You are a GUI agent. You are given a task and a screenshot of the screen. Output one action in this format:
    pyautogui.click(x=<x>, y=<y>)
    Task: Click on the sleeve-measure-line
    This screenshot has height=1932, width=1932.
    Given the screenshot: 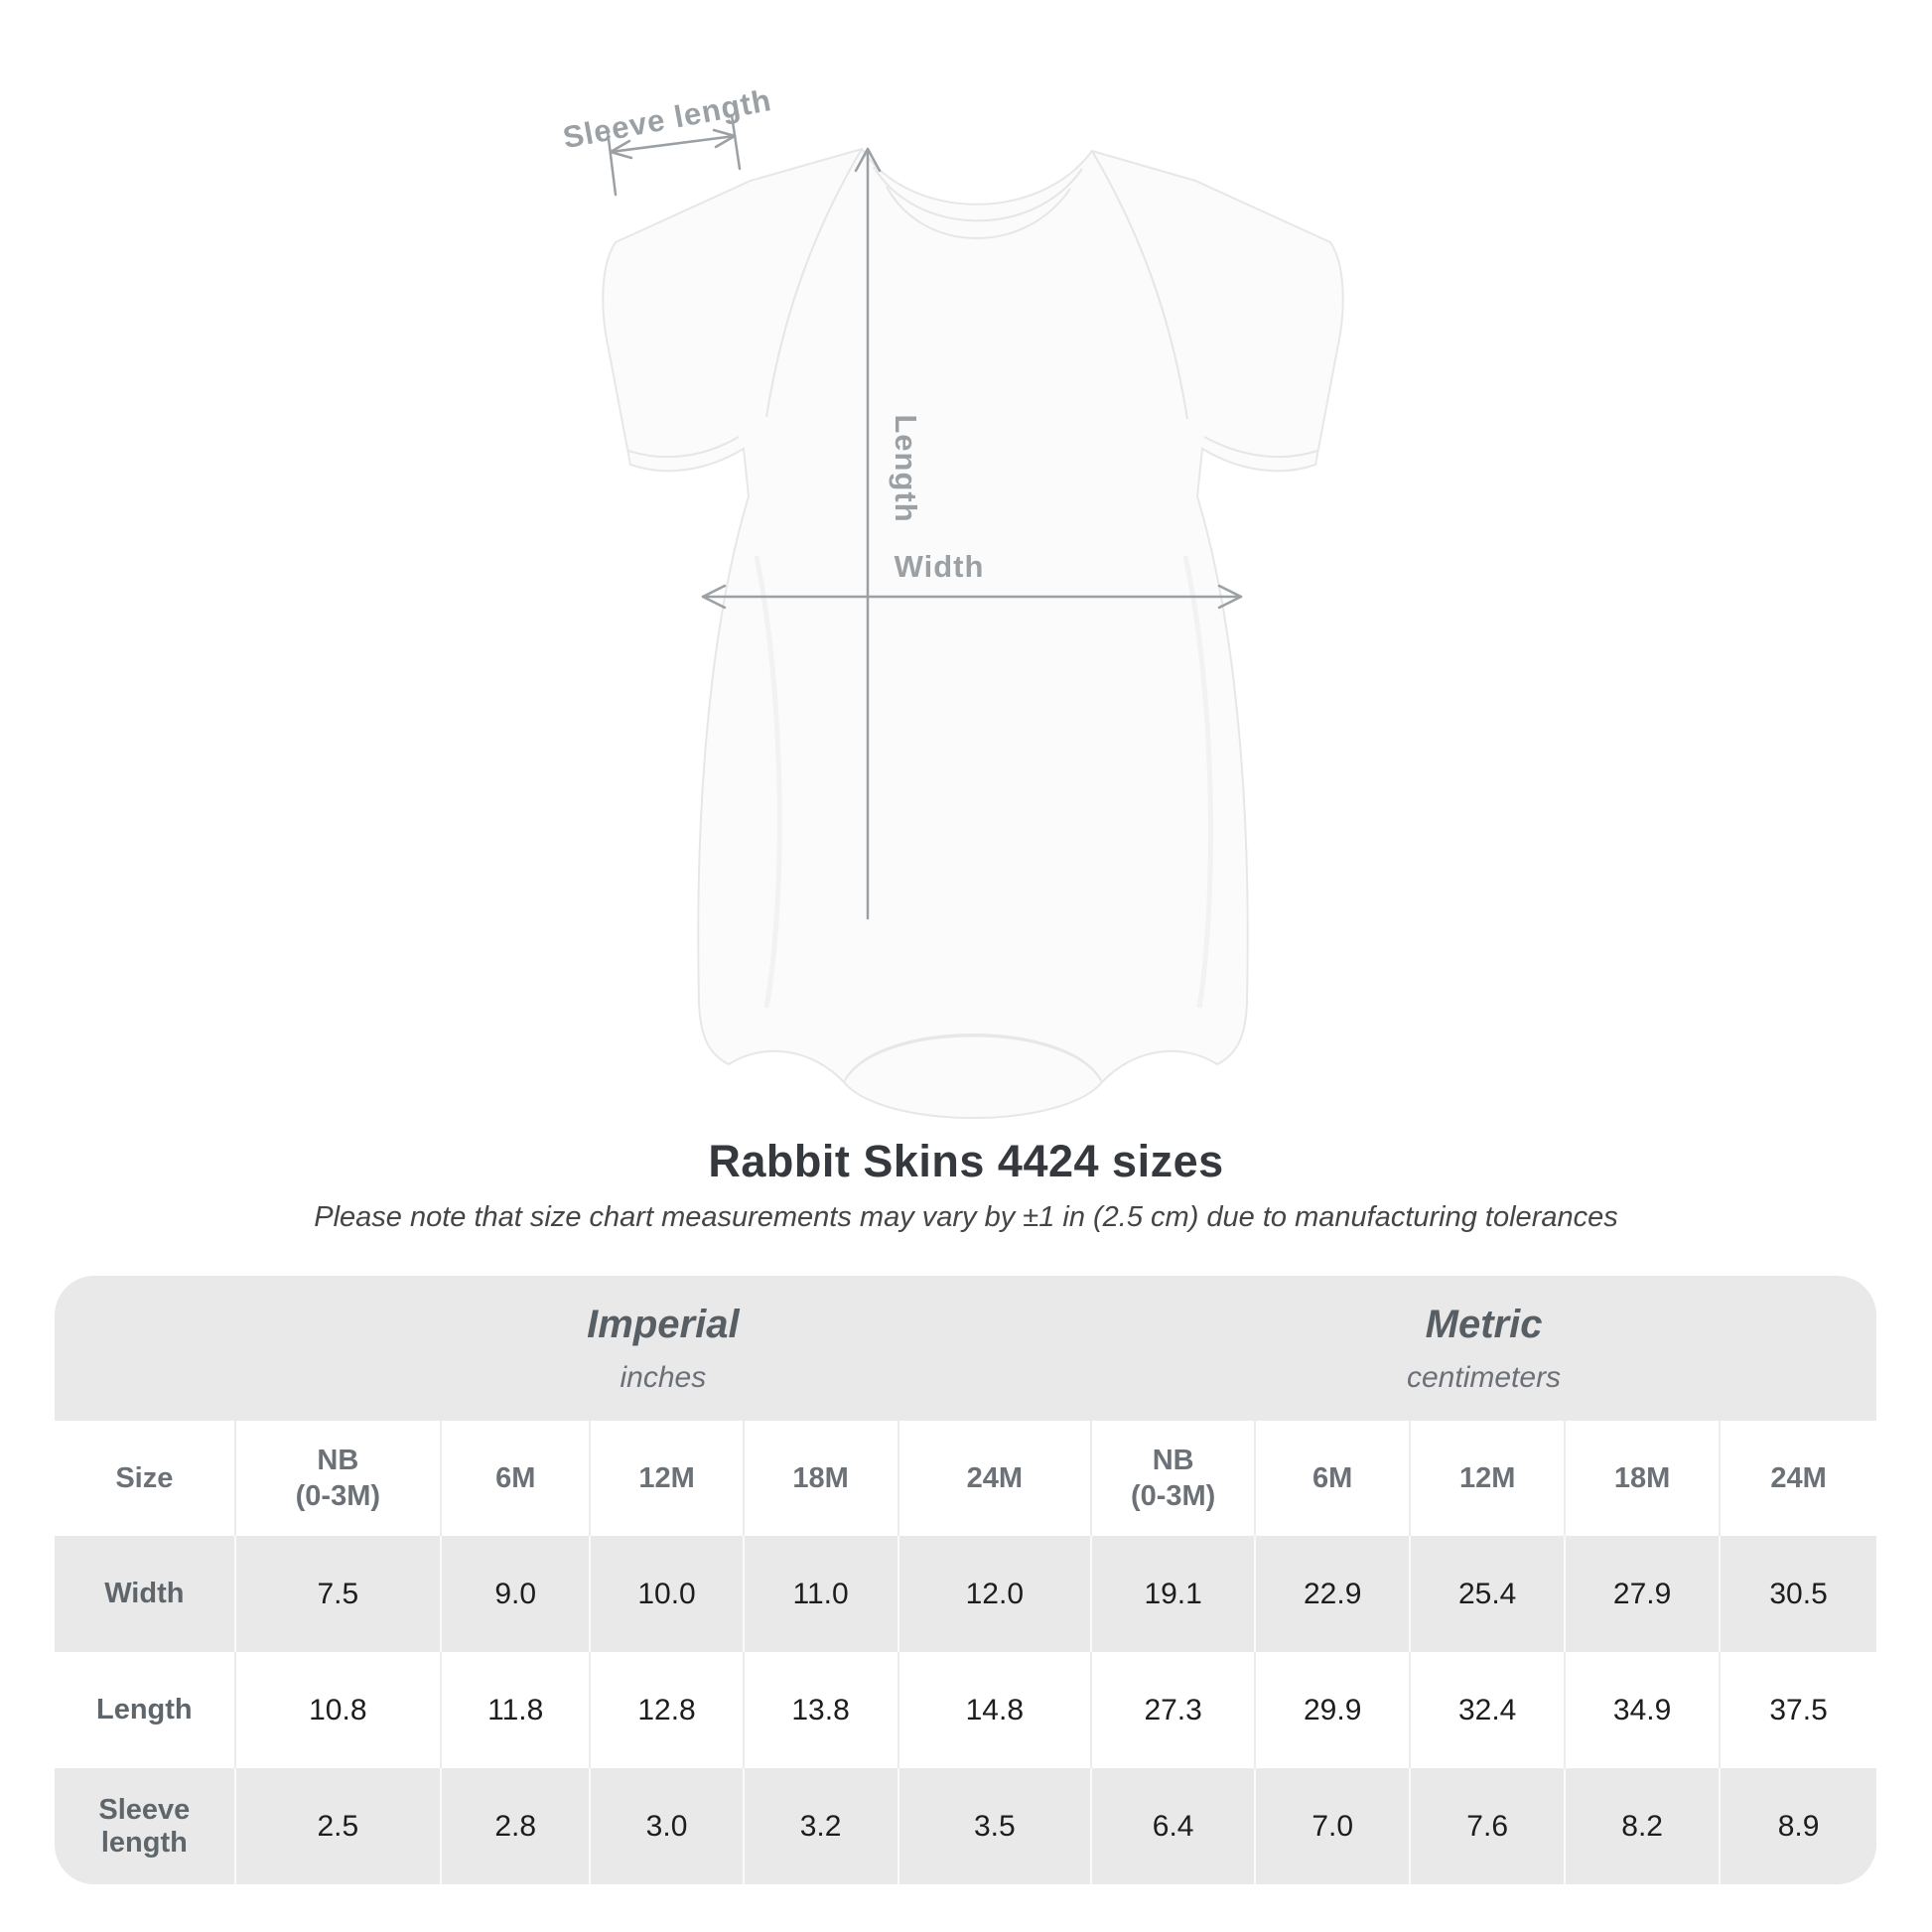 What is the action you would take?
    pyautogui.click(x=673, y=144)
    